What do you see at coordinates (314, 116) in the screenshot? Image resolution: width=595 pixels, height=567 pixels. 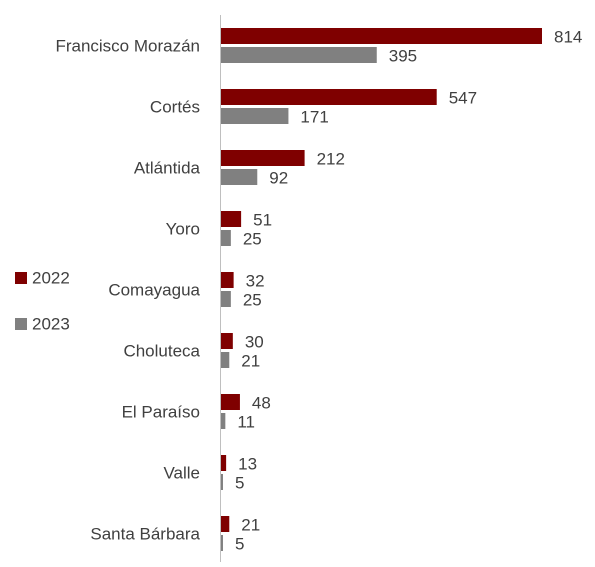 I see `data-label: 171` at bounding box center [314, 116].